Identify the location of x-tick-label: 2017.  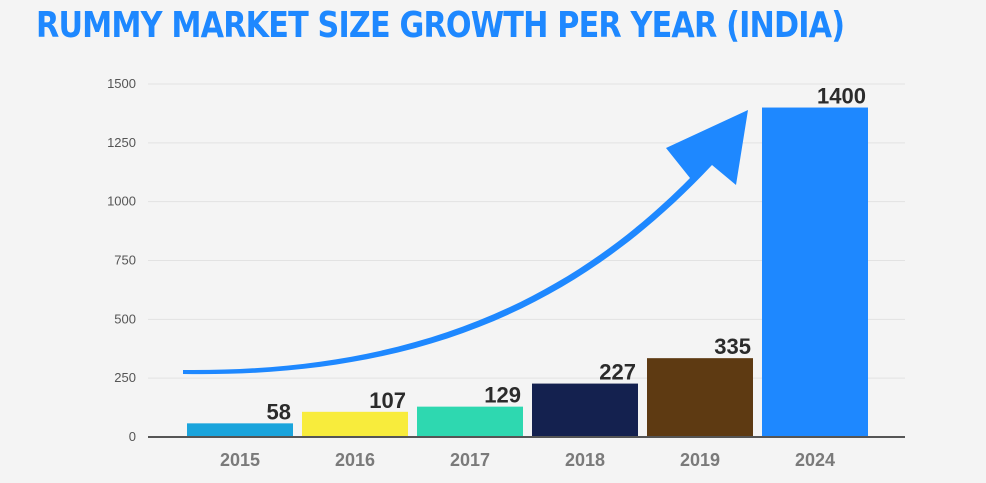
(470, 460).